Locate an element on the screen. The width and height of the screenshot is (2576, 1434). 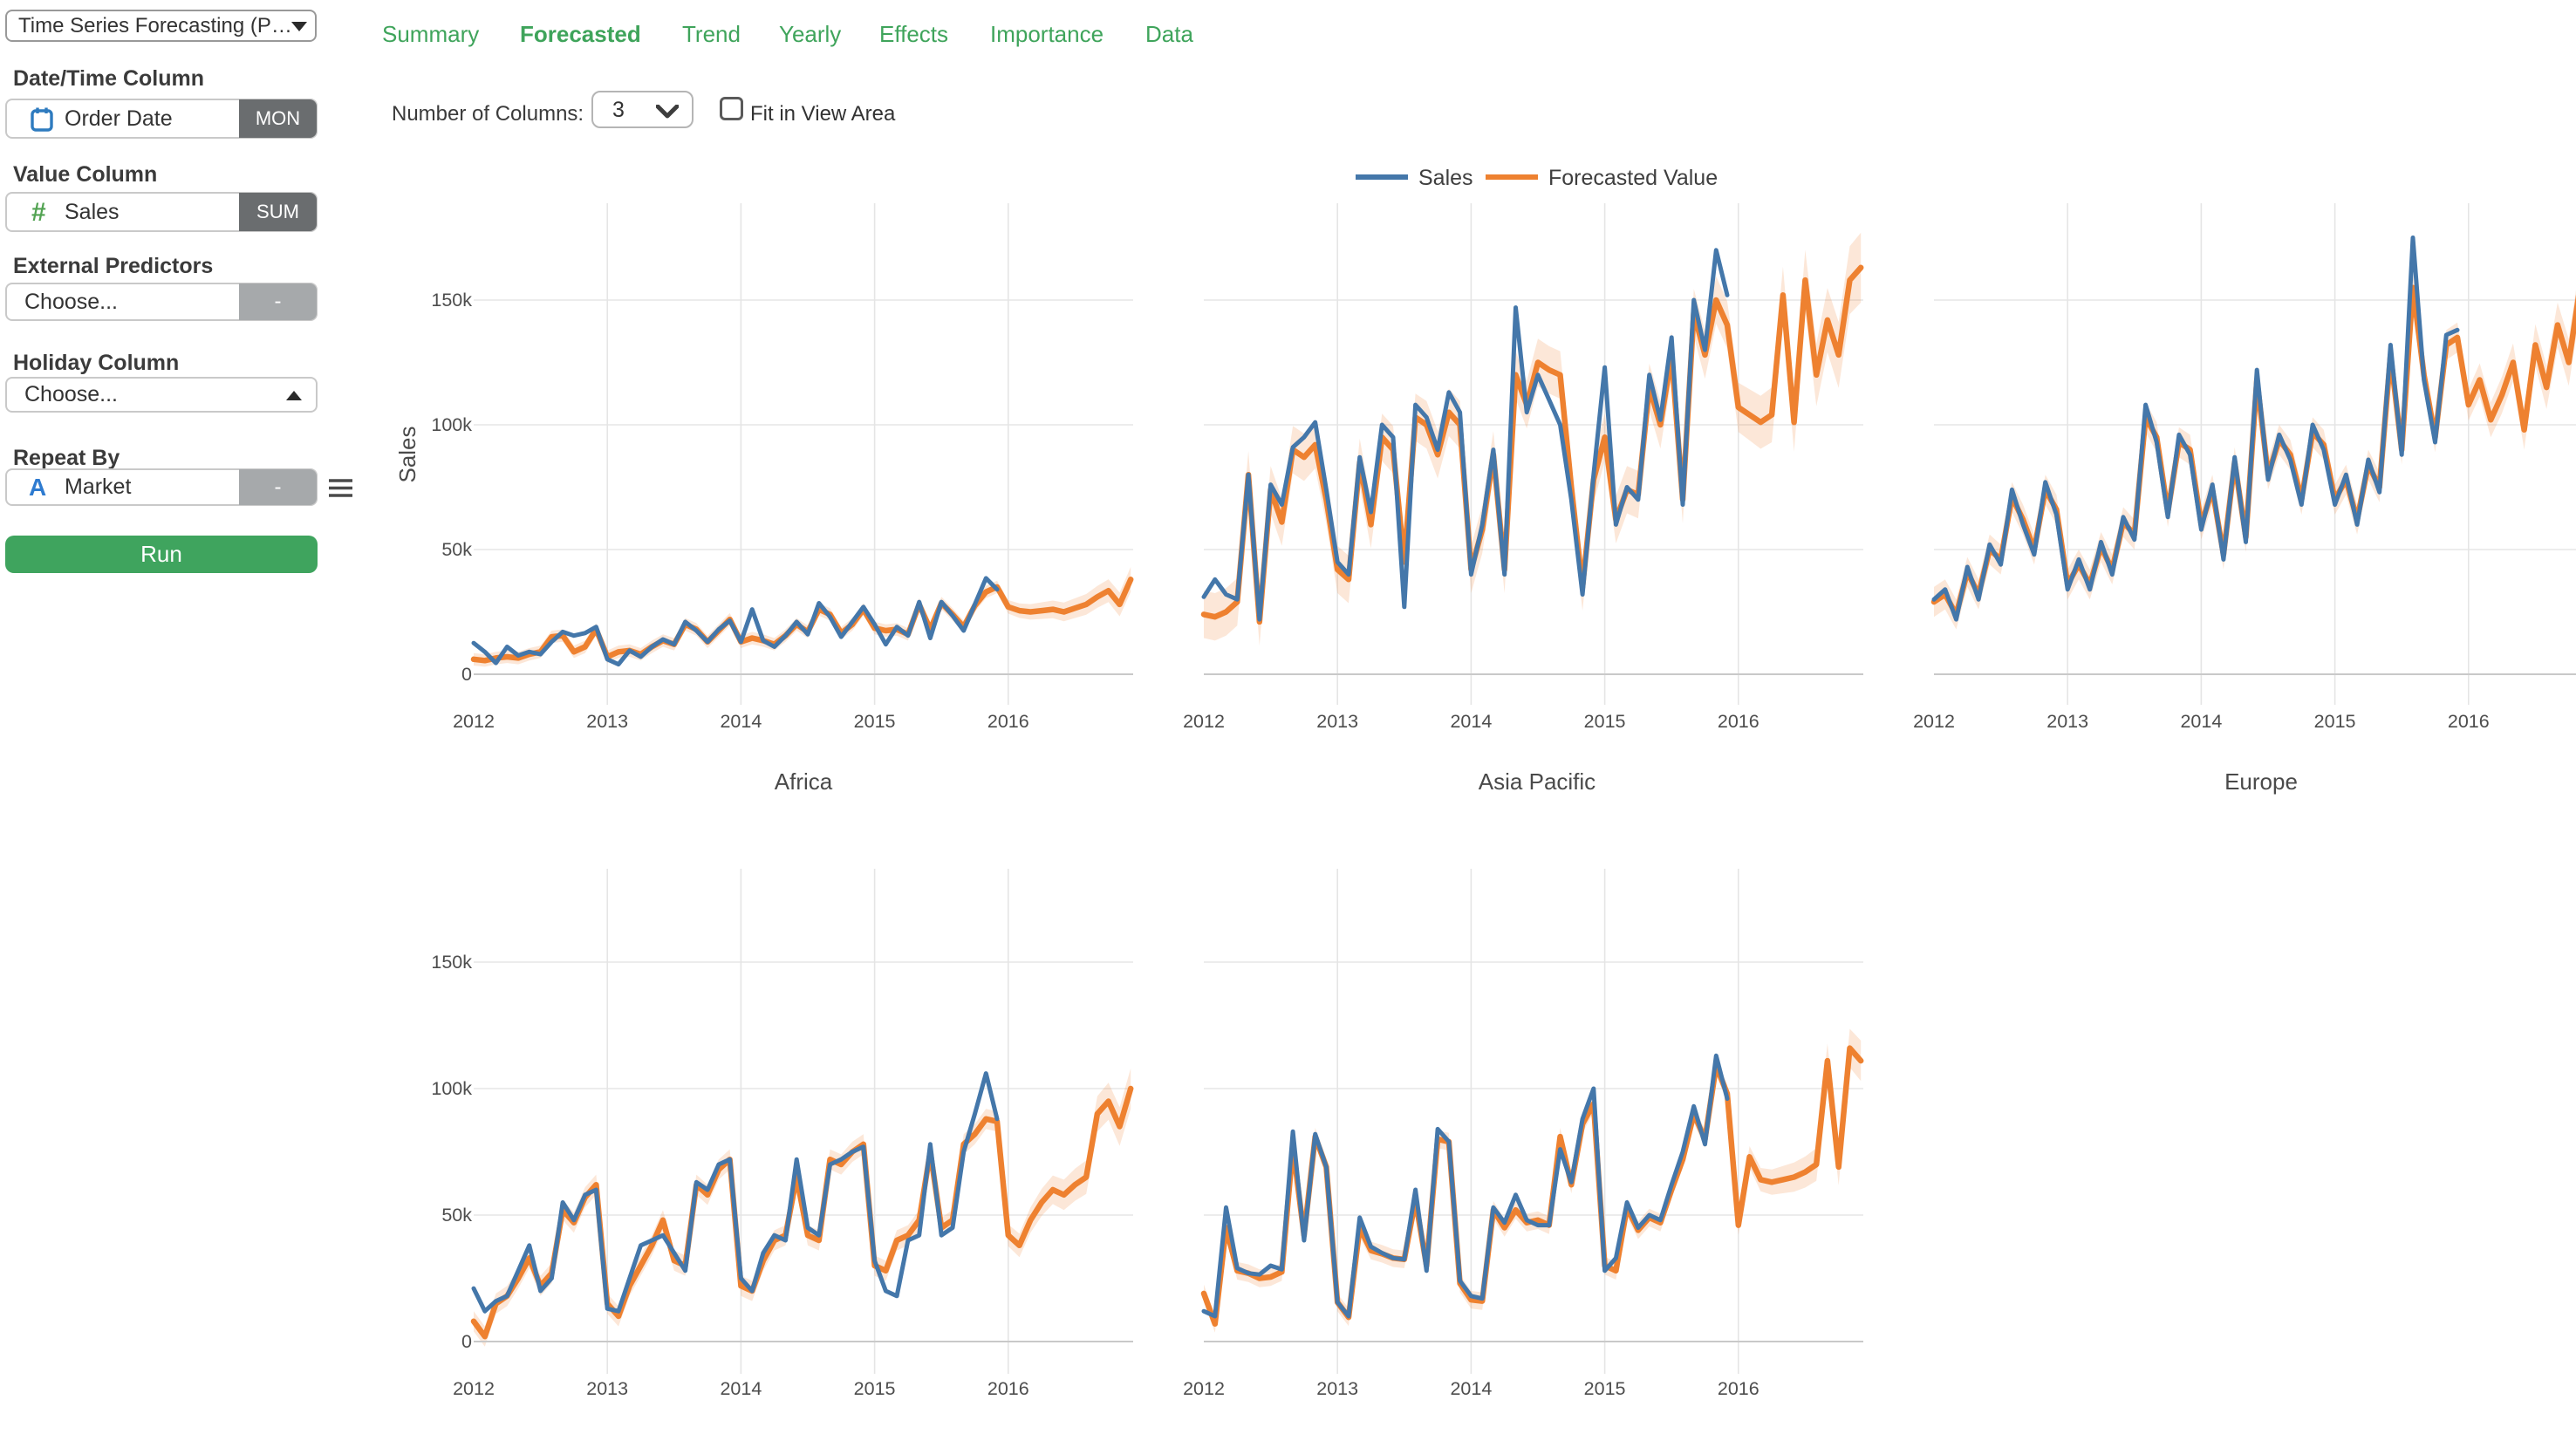
svg-text: Africa is located at coordinates (804, 781).